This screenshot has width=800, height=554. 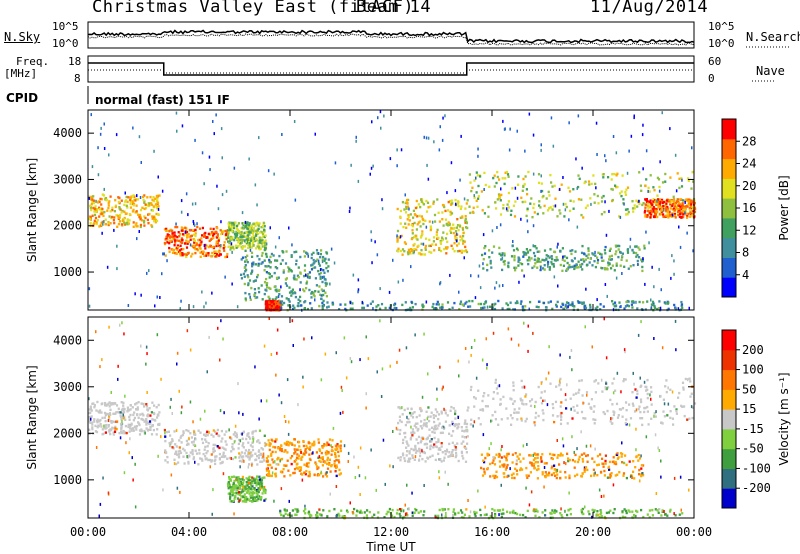 What do you see at coordinates (715, 61) in the screenshot?
I see `nave-tick-top: 60` at bounding box center [715, 61].